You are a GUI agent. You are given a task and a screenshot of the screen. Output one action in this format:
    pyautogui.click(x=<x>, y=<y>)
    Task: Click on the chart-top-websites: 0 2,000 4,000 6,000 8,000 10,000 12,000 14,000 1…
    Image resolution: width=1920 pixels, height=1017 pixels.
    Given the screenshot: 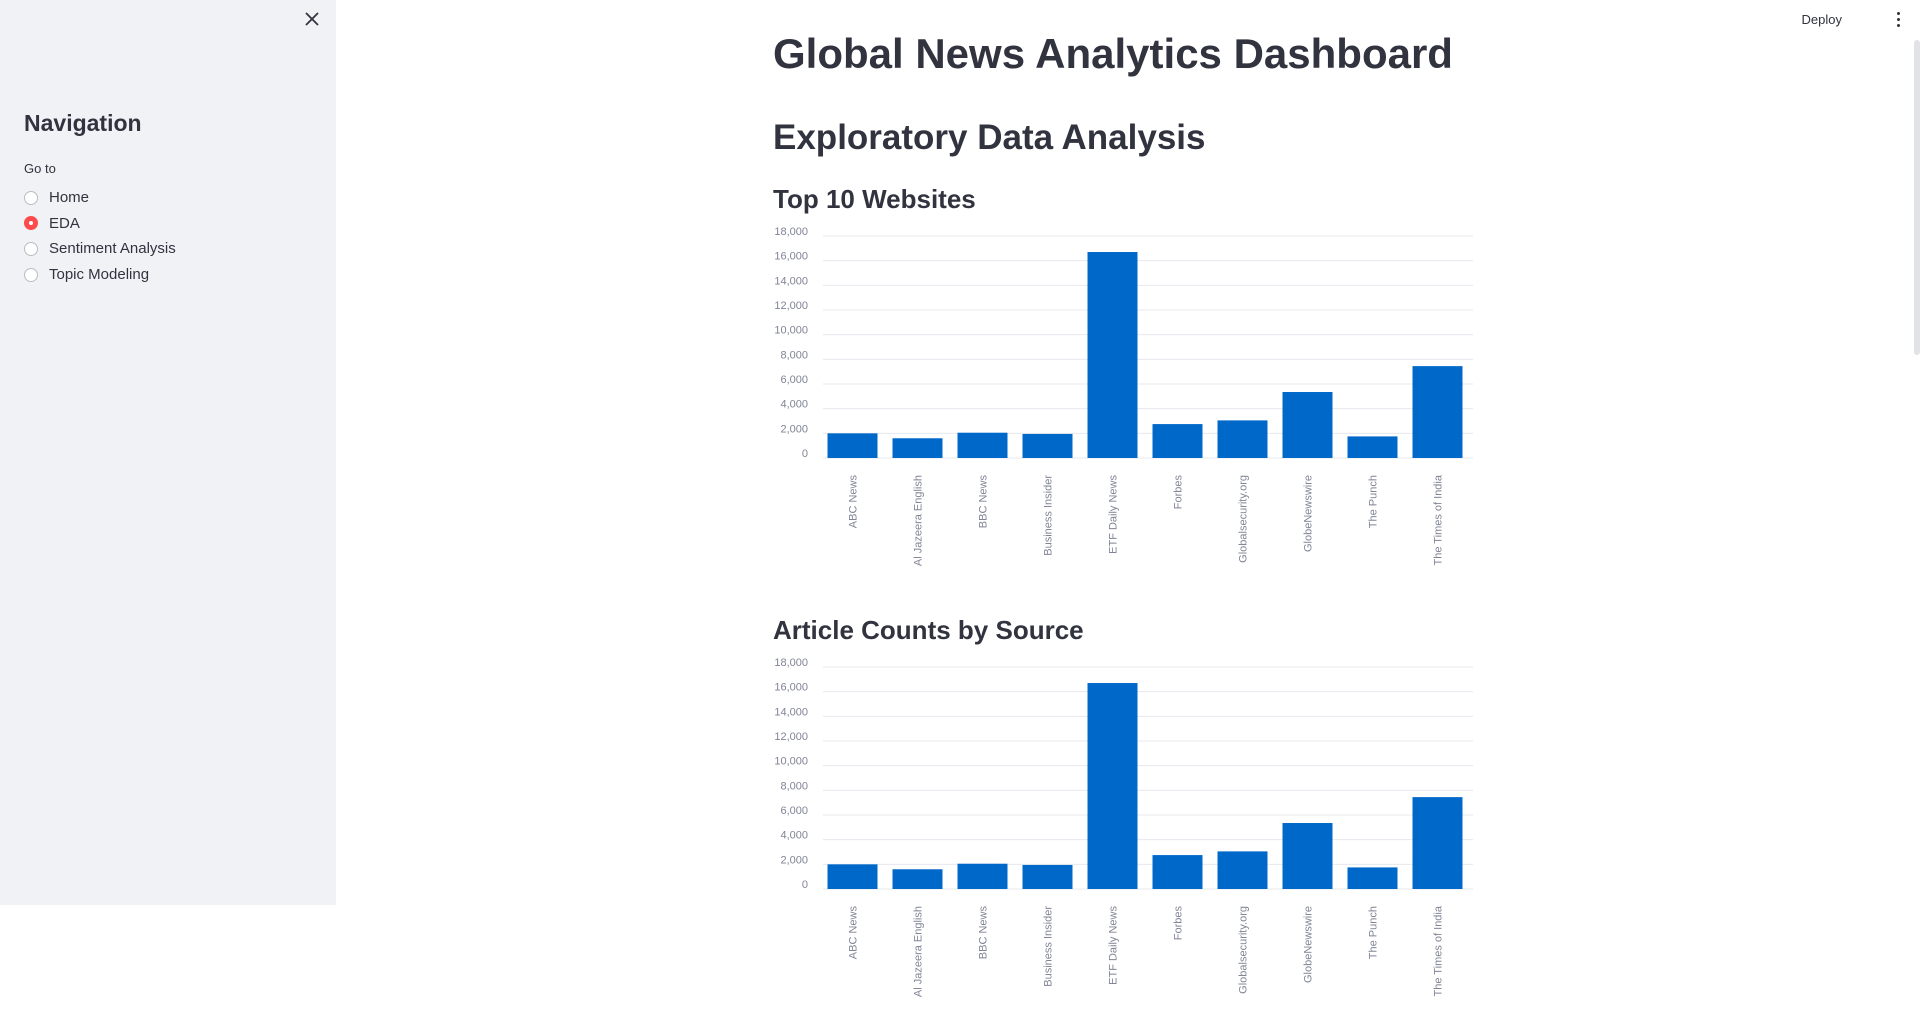 What is the action you would take?
    pyautogui.click(x=1123, y=396)
    